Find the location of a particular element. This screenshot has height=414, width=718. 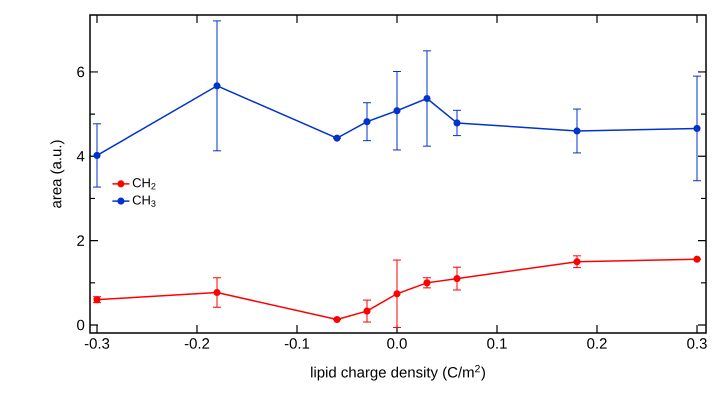

y-tick-label: 4 is located at coordinates (80, 156).